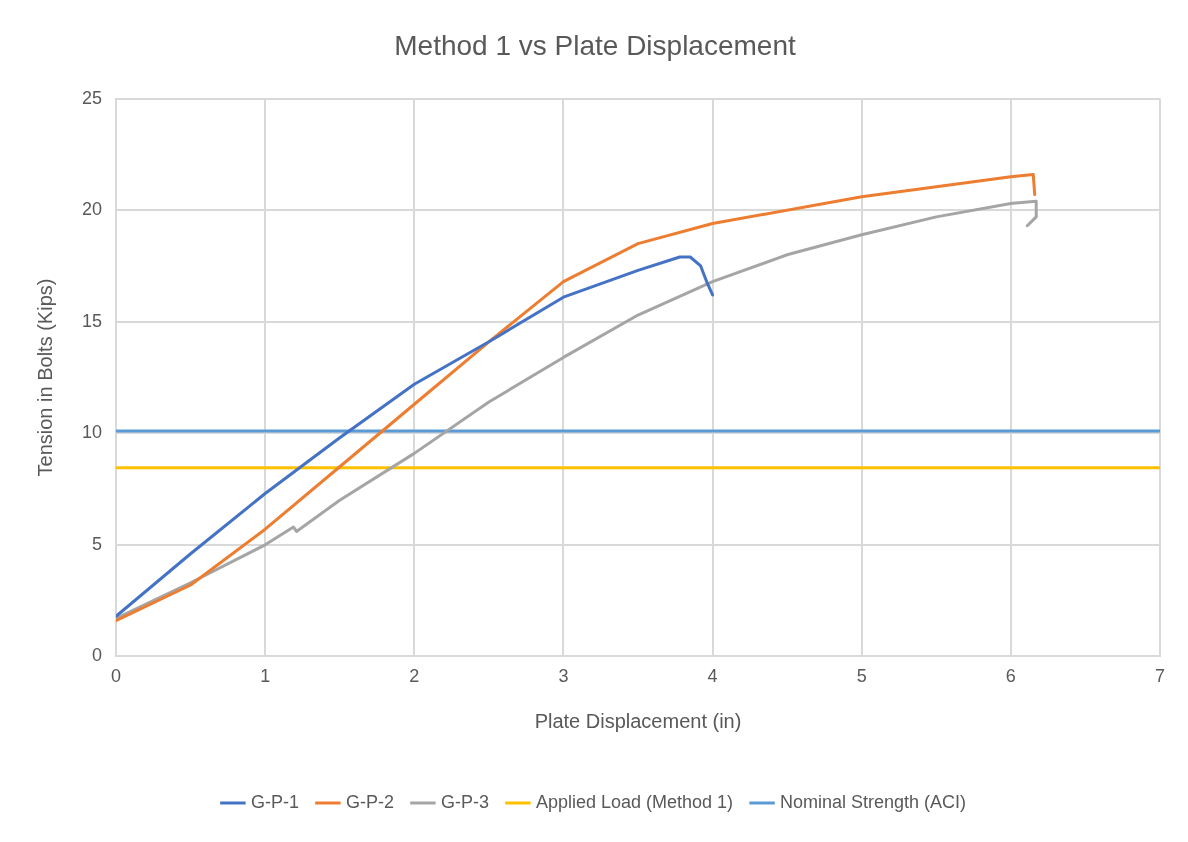  I want to click on x-tick-label: 3, so click(563, 676).